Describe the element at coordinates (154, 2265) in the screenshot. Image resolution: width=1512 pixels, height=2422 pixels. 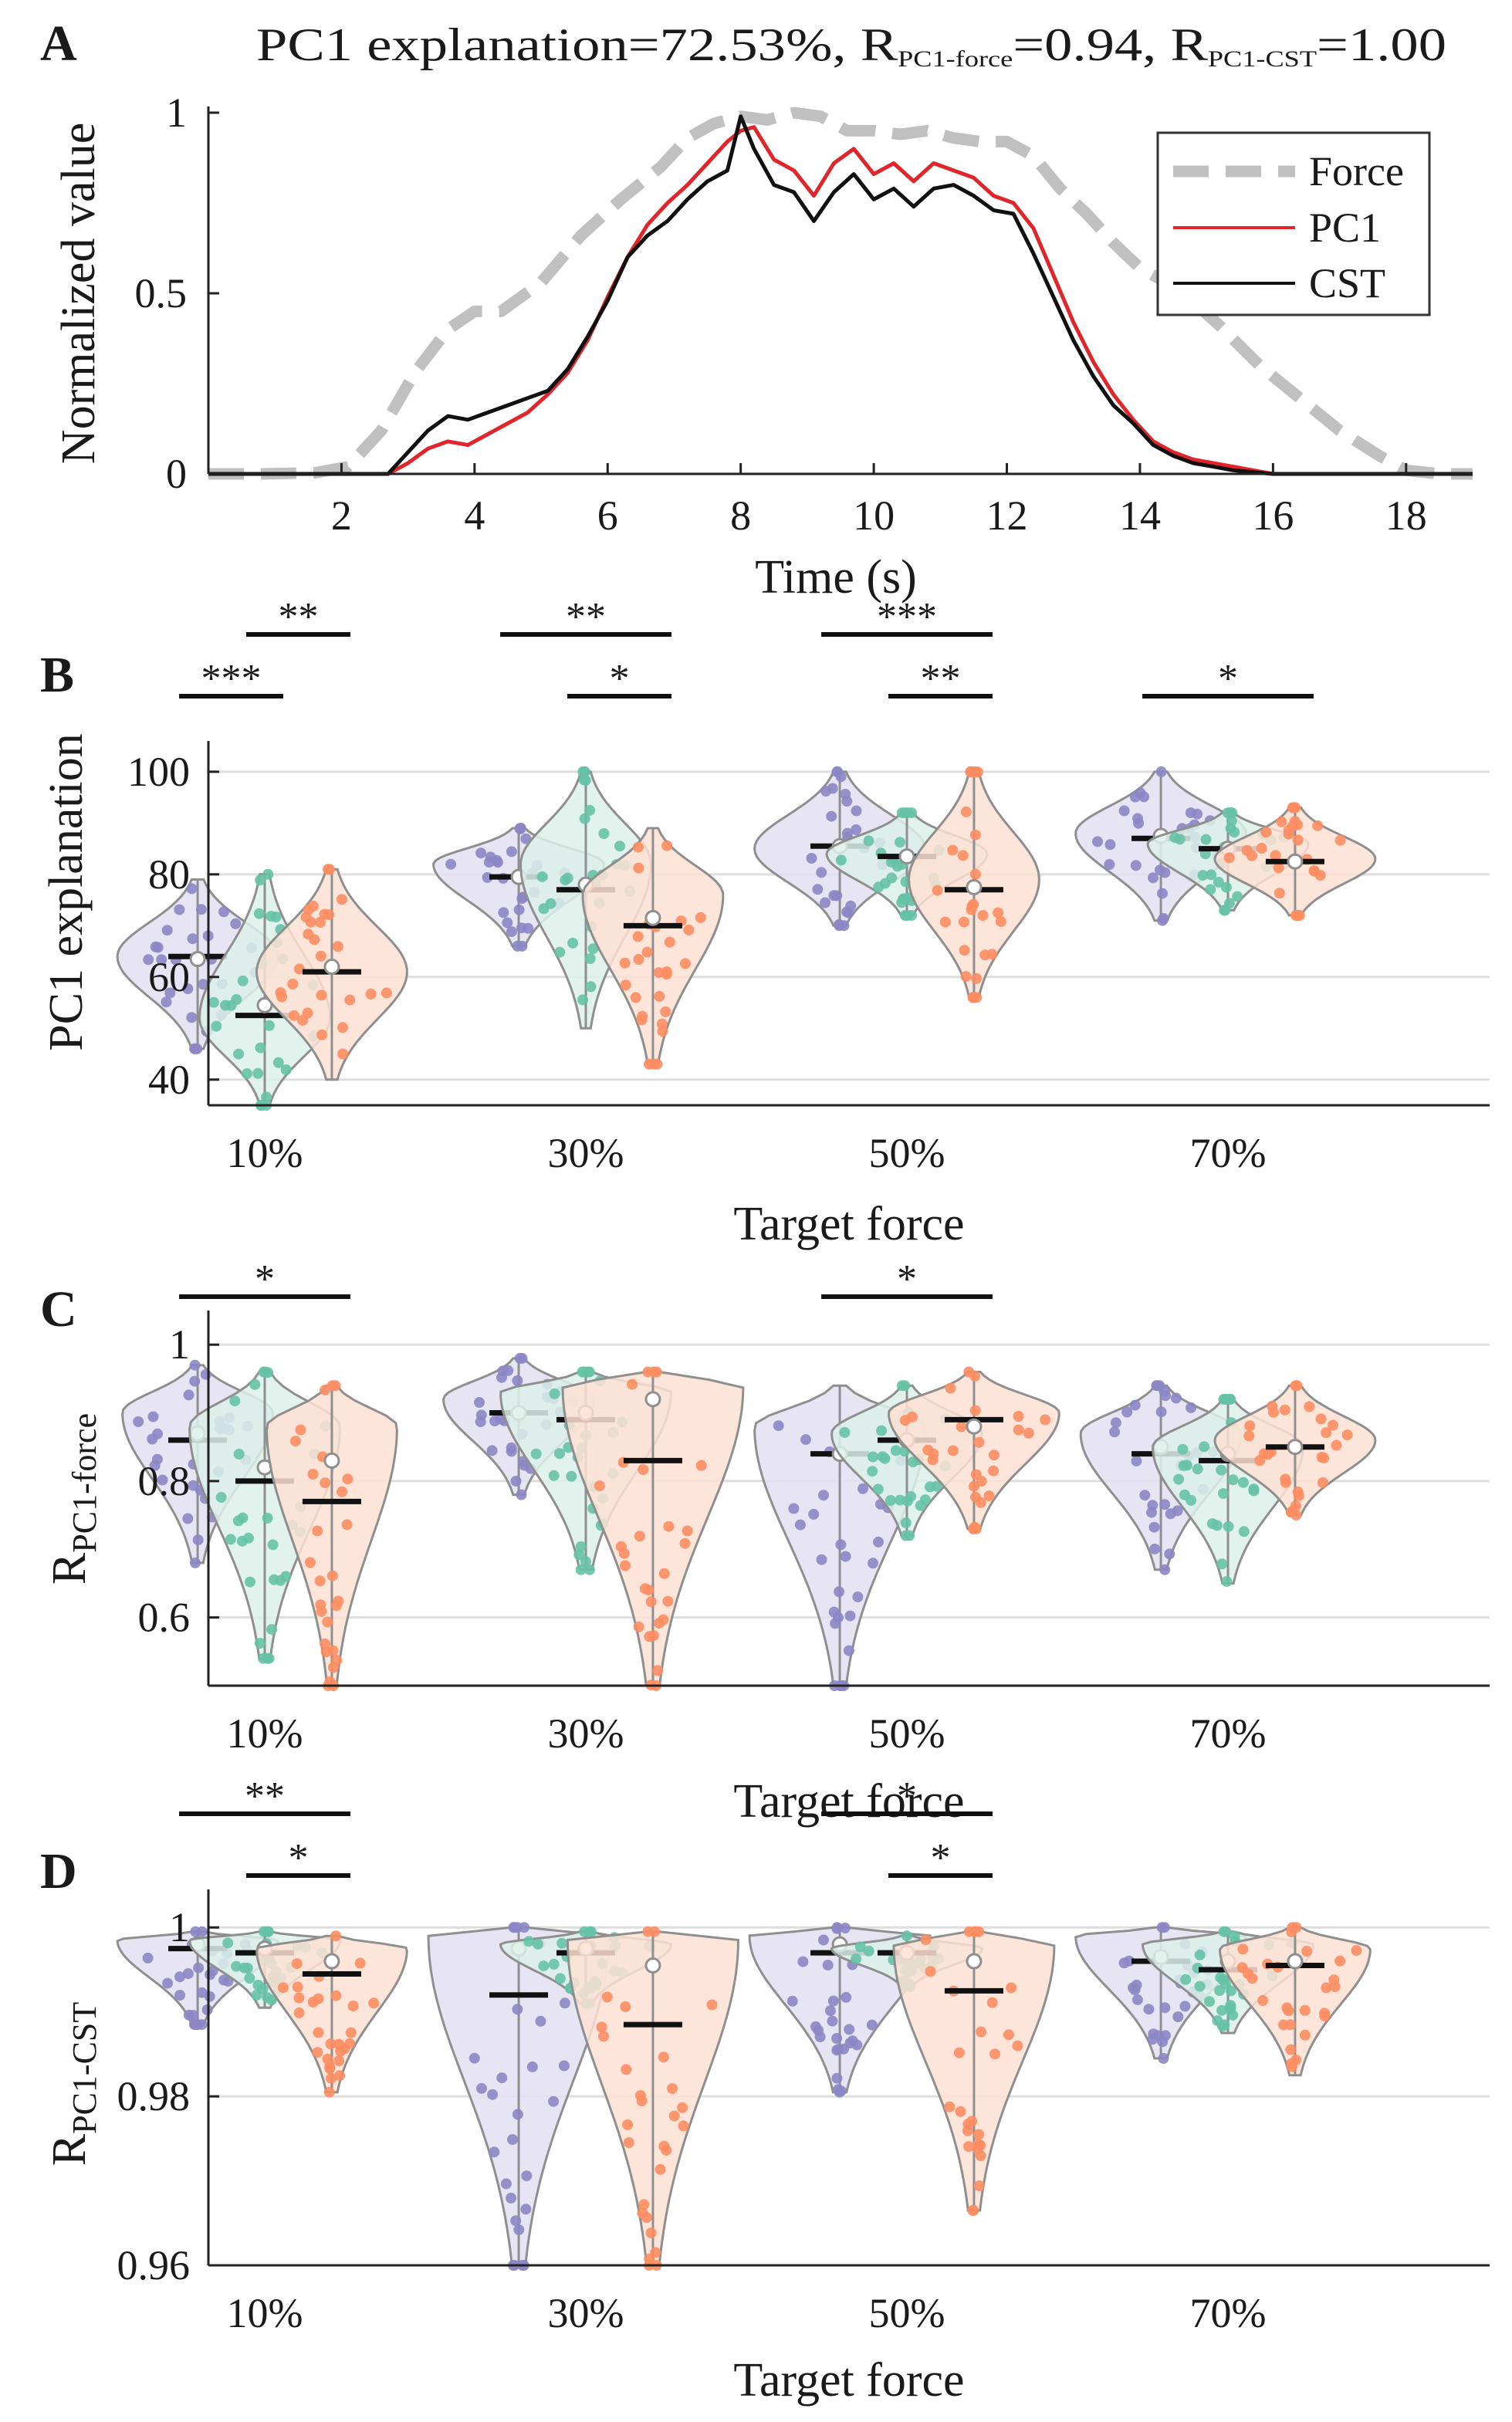
I see `y-tick-label: 0.96` at that location.